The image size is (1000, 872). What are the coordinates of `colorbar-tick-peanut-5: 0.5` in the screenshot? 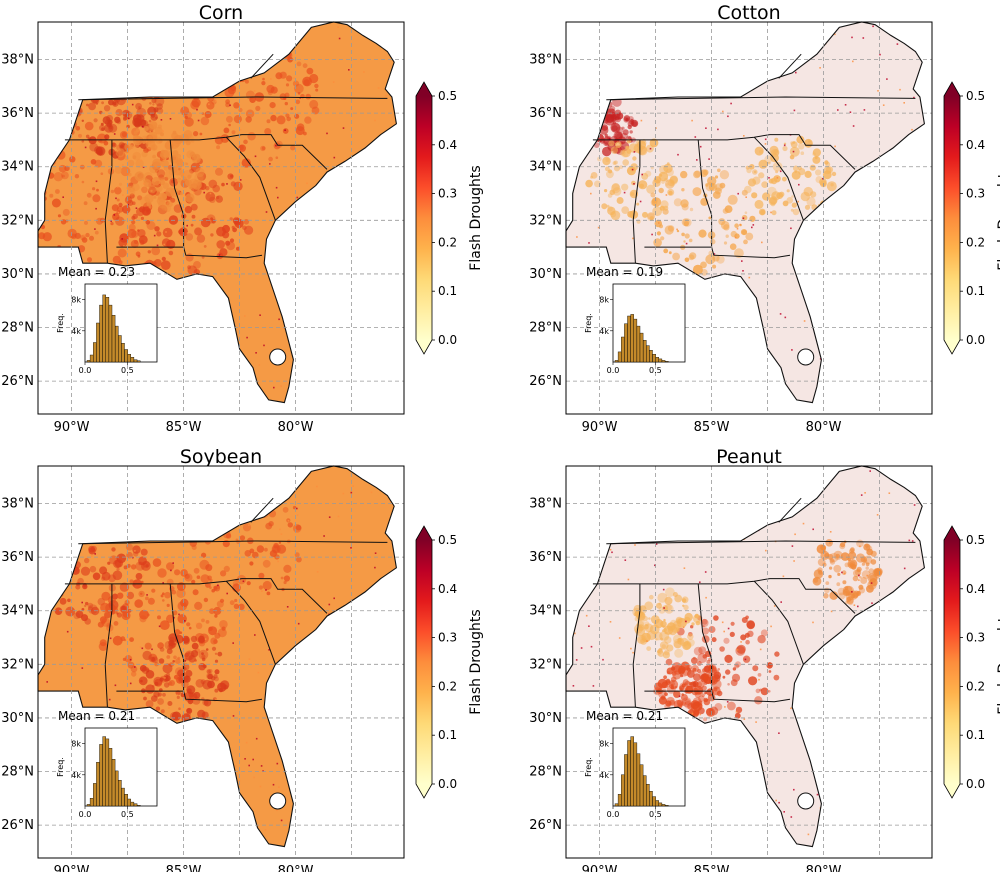 It's located at (975, 540).